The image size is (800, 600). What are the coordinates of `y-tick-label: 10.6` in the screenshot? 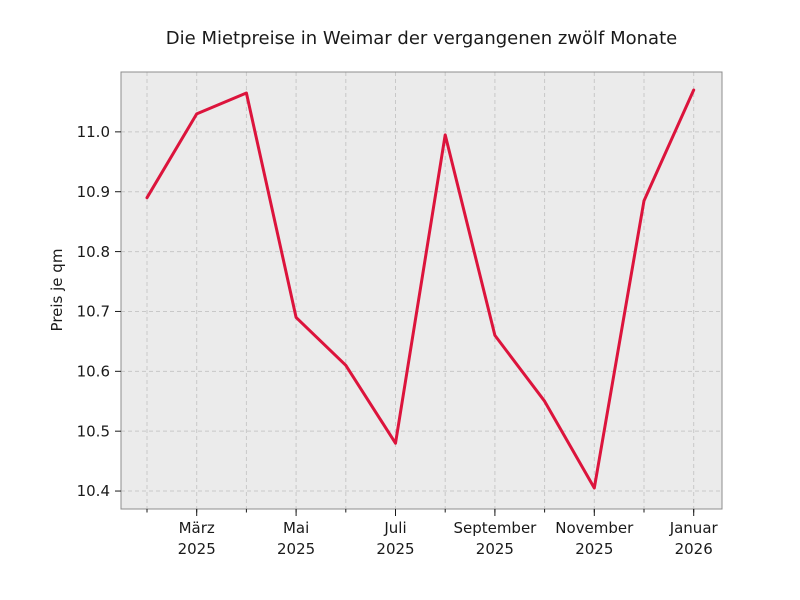 It's located at (93, 372).